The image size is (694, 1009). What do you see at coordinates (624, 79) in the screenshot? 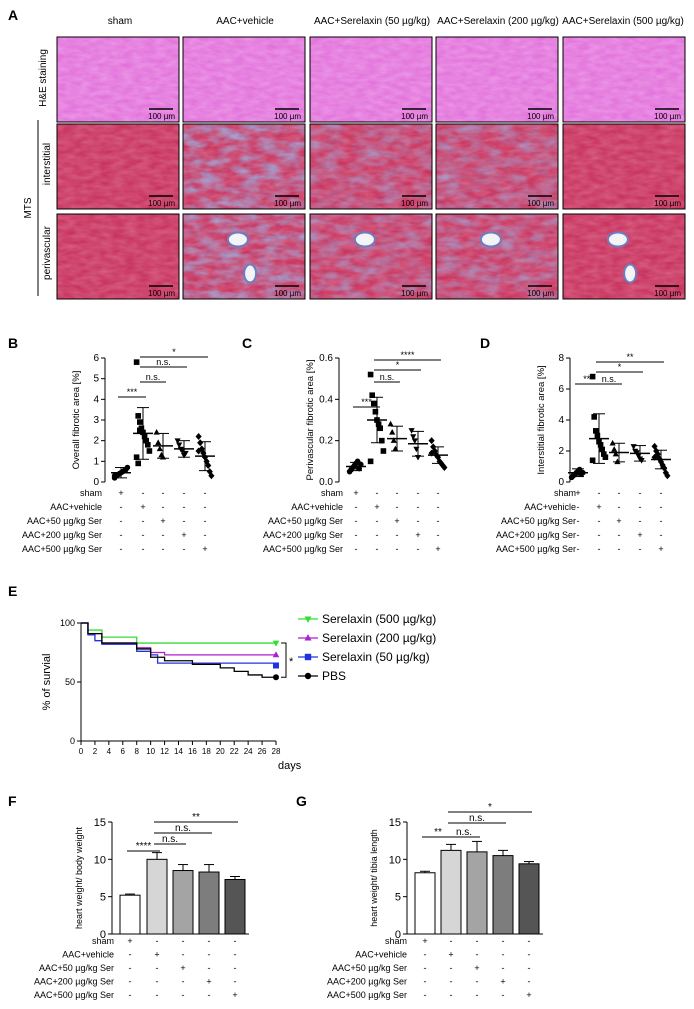
I see `micrograph-r0-c4: 100 µm` at bounding box center [624, 79].